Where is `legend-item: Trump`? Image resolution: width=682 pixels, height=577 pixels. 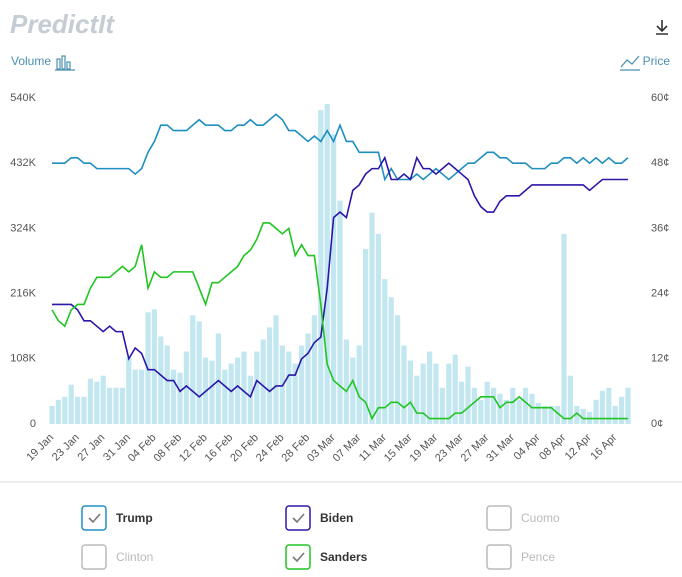 legend-item: Trump is located at coordinates (117, 518).